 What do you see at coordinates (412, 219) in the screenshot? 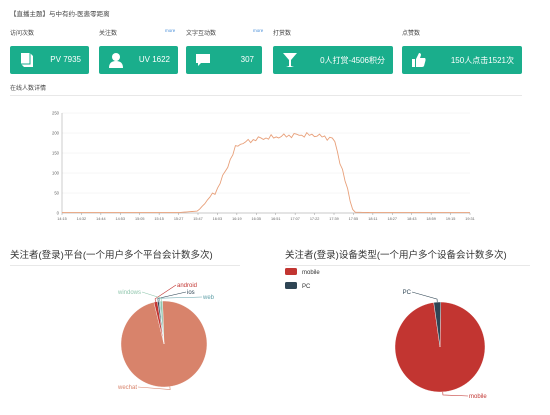
I see `x-tick-label: 18:43` at bounding box center [412, 219].